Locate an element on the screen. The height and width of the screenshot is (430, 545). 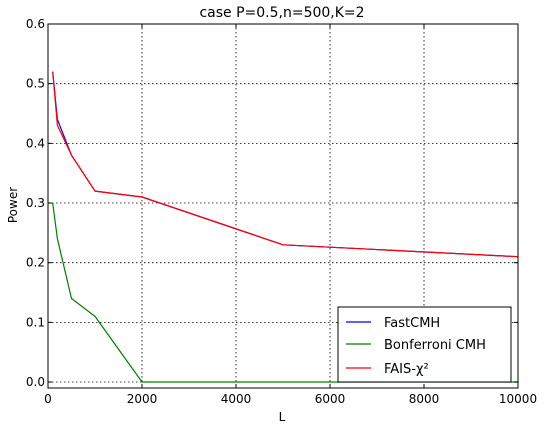
legend: FastCMH Bonferroni CMH FAIS-χ² is located at coordinates (424, 344).